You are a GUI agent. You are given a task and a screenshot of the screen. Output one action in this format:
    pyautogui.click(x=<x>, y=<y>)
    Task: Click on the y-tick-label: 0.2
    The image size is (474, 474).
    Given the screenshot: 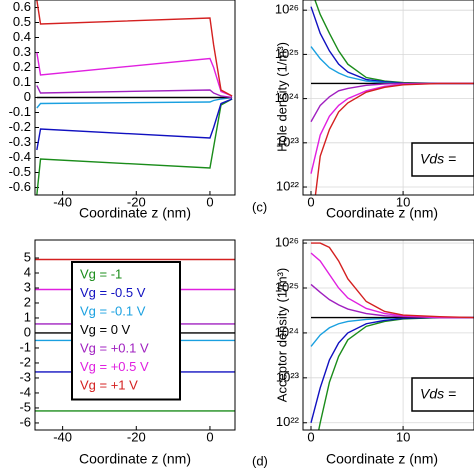 What is the action you would take?
    pyautogui.click(x=22, y=66)
    